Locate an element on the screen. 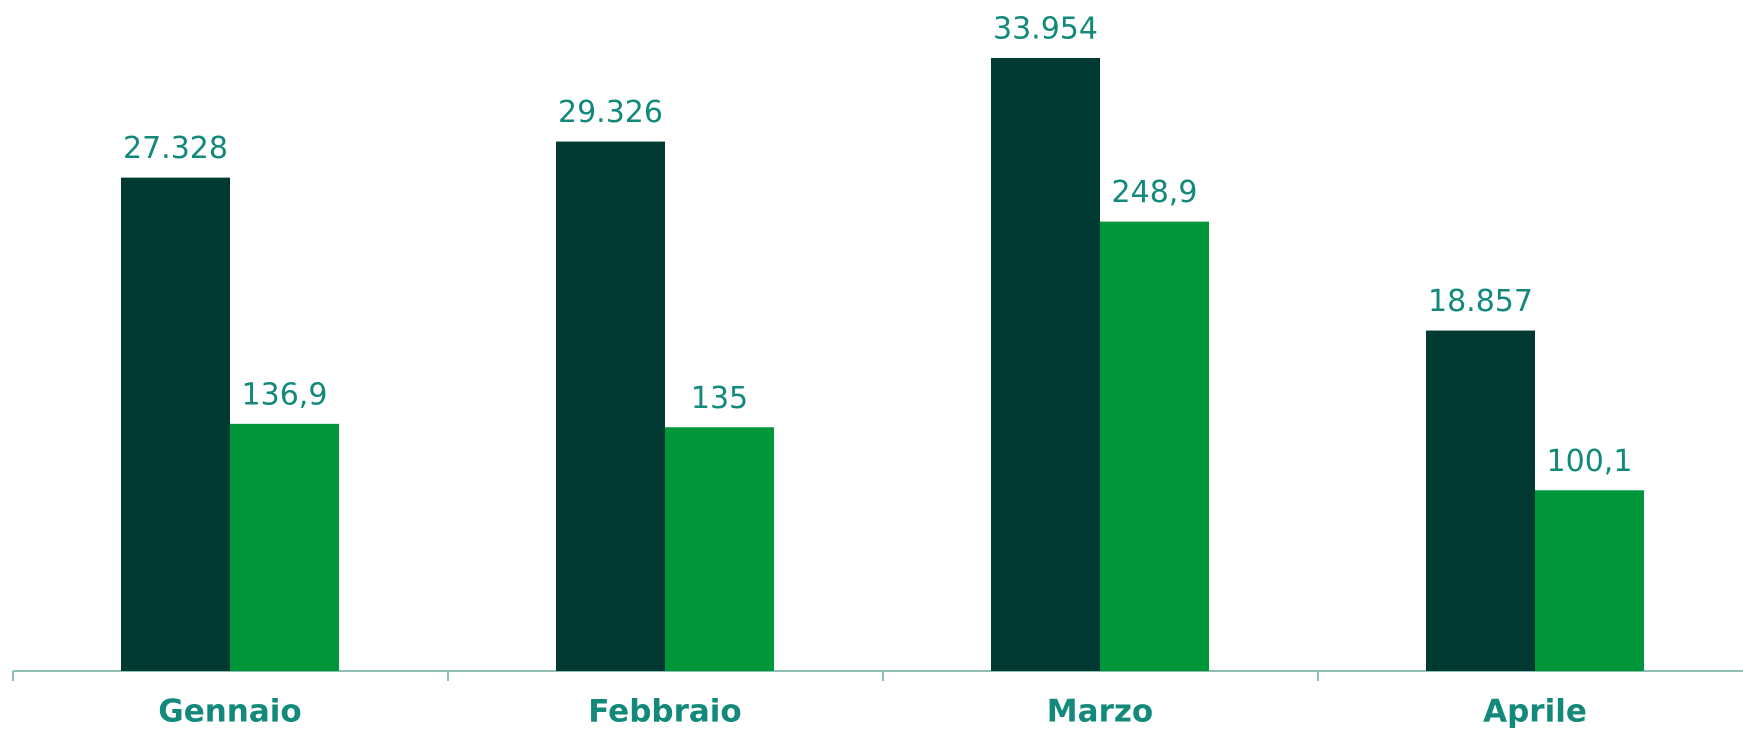 The image size is (1743, 732). x-tick-label: Marzo is located at coordinates (1100, 712).